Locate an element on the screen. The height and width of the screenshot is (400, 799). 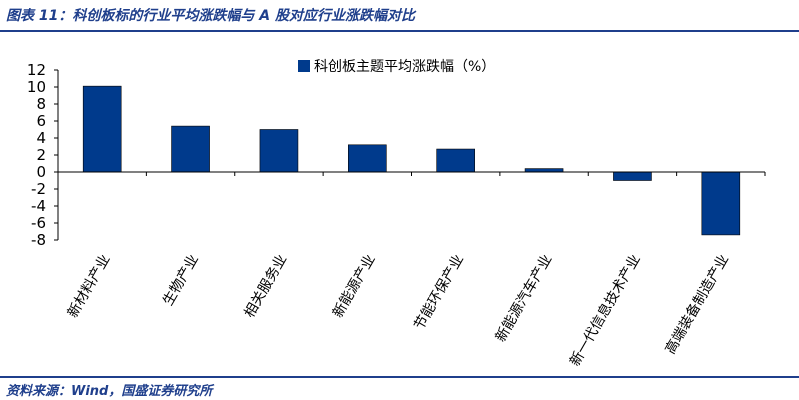
y-tick-label: 12 is located at coordinates (36, 70).